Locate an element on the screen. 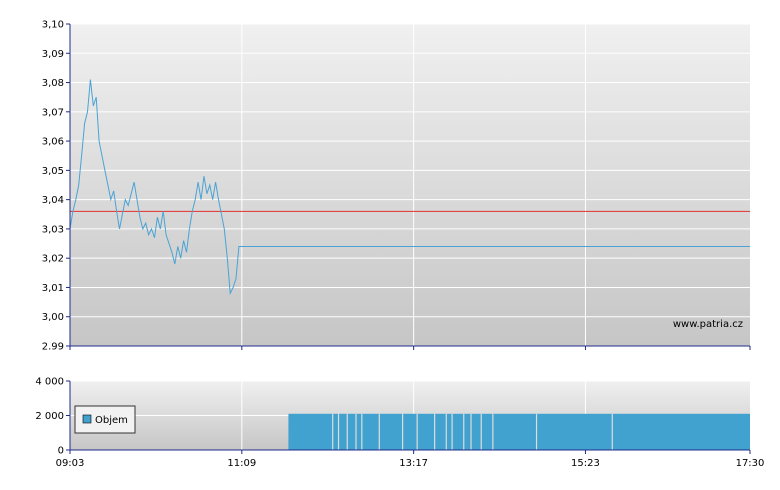 The height and width of the screenshot is (490, 780). x-tick-label: 15:23 is located at coordinates (585, 463).